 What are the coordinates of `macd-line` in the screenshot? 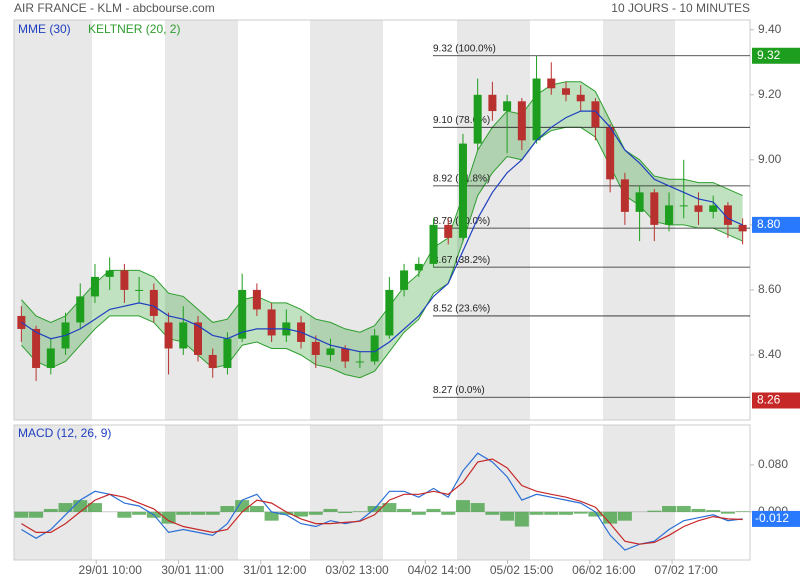 It's located at (382, 501).